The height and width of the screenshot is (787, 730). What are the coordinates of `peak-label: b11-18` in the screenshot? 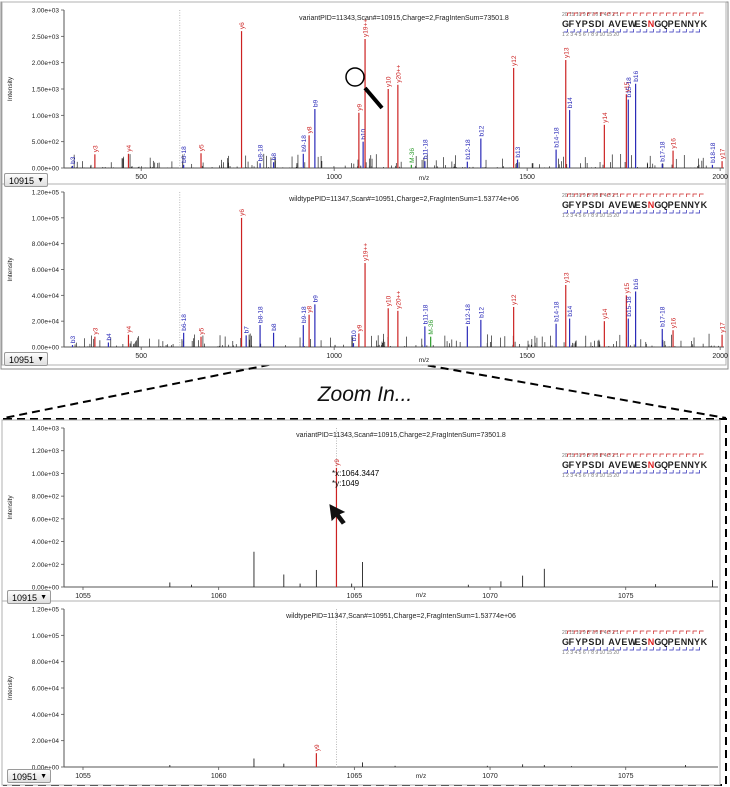 It's located at (425, 149).